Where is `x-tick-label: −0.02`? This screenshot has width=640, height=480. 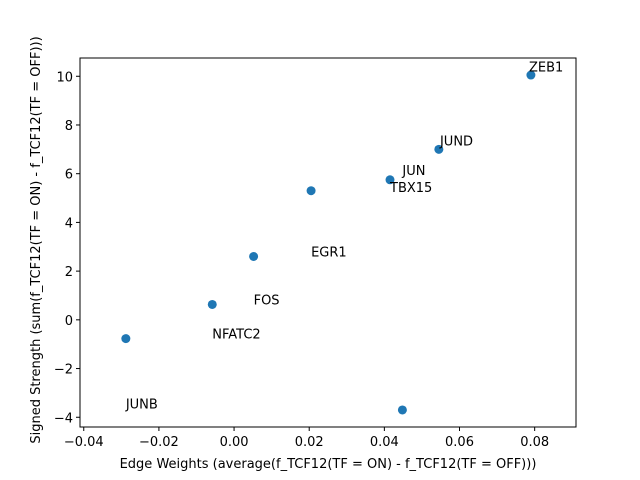 x-tick-label: −0.02 is located at coordinates (159, 442).